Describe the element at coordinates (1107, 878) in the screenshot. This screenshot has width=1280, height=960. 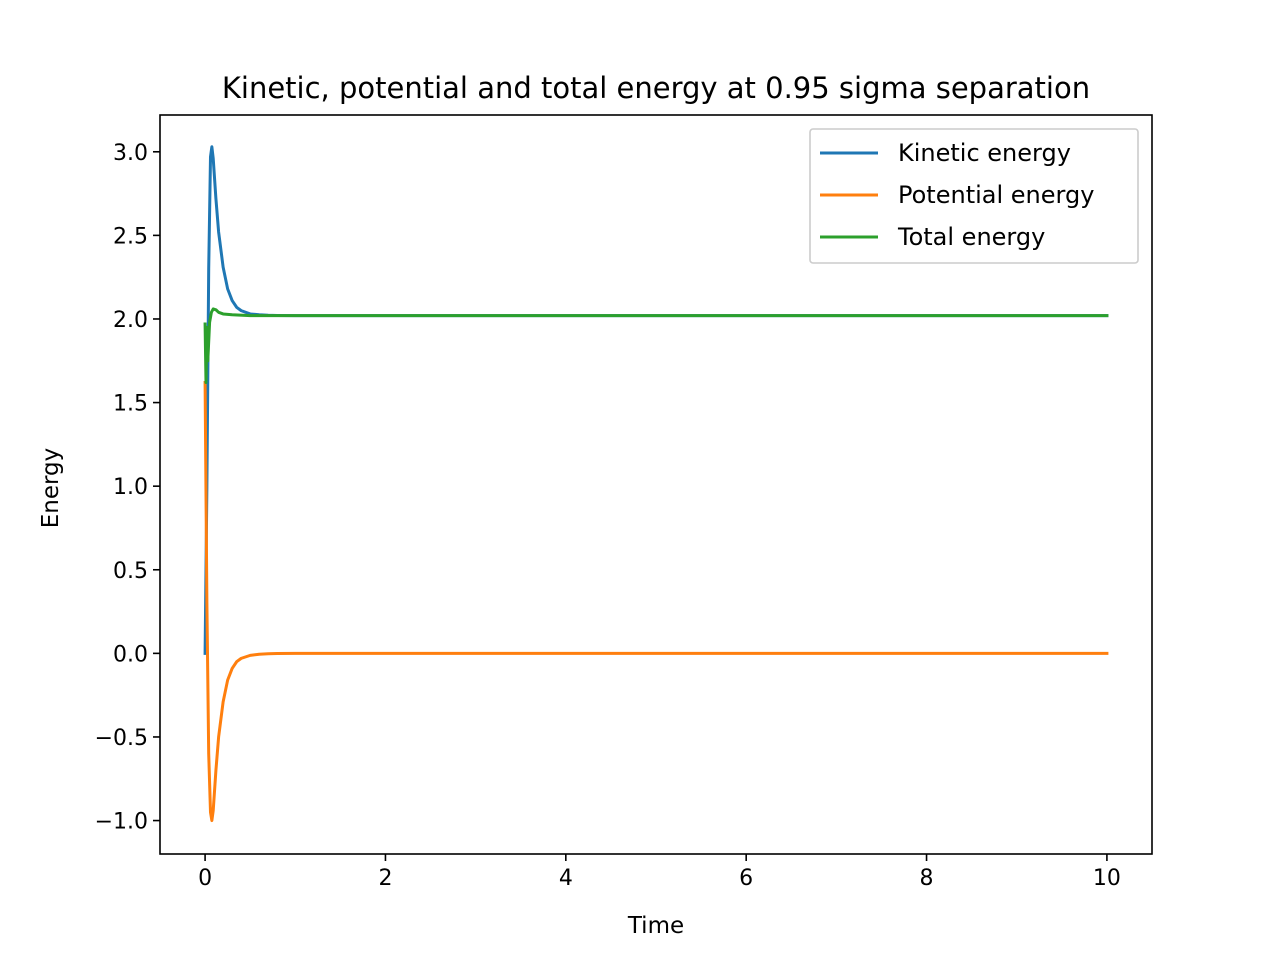
I see `x-tick-label: 10` at that location.